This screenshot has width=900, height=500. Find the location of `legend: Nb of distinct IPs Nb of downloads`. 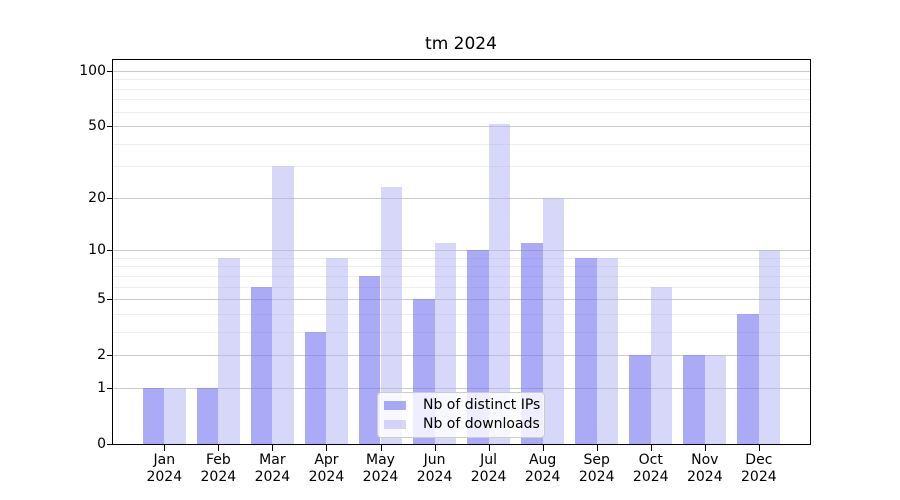

legend: Nb of distinct IPs Nb of downloads is located at coordinates (461, 415).